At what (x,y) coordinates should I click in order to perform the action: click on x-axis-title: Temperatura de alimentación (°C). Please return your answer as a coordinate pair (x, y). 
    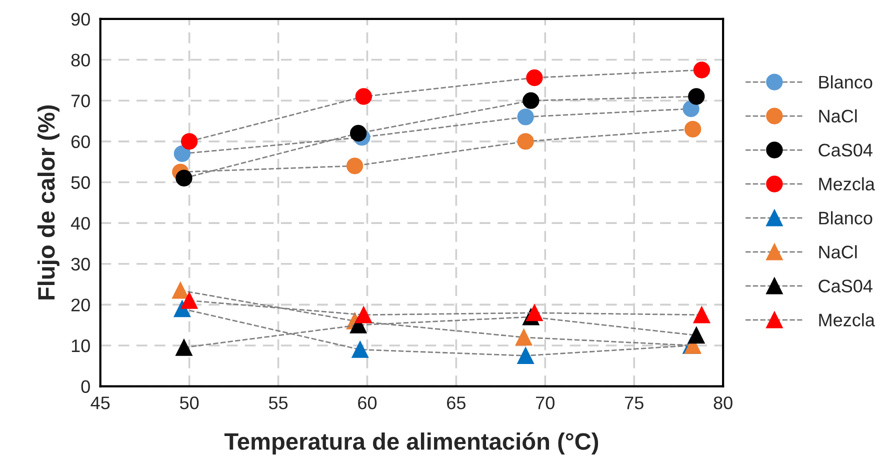
    Looking at the image, I should click on (411, 443).